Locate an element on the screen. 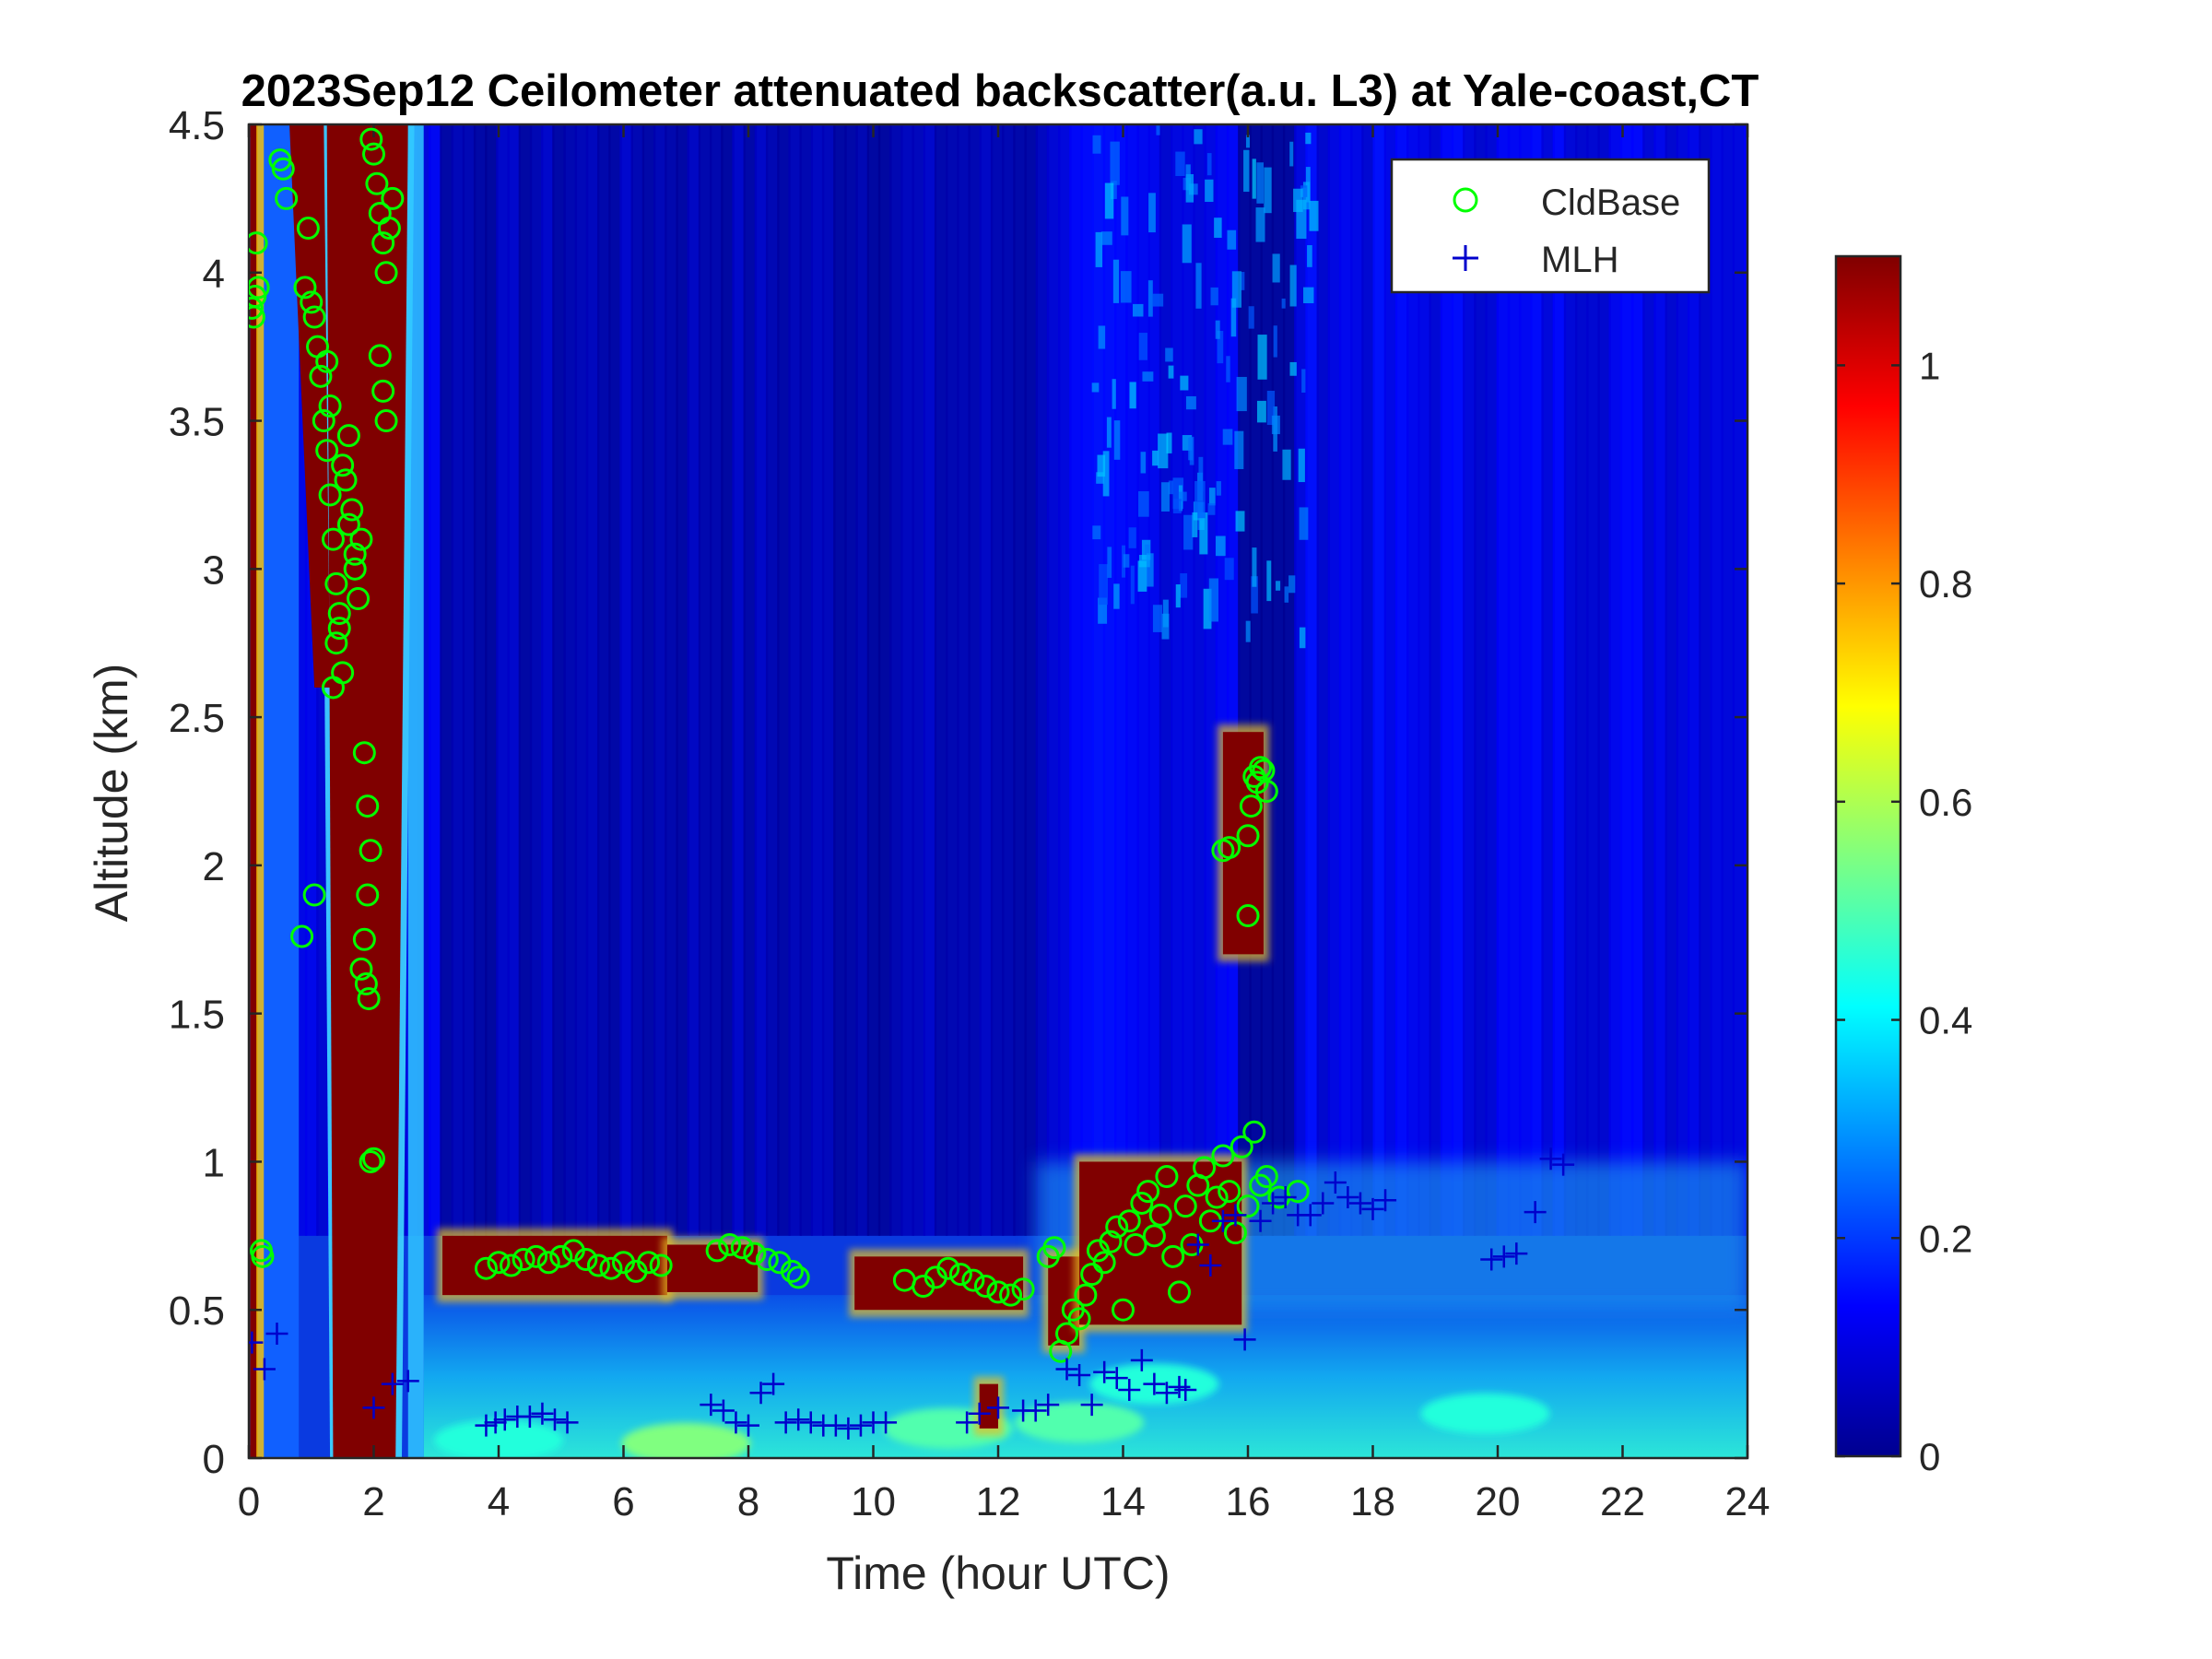 Image resolution: width=2212 pixels, height=1659 pixels. y-tick-label: 1 is located at coordinates (214, 1162).